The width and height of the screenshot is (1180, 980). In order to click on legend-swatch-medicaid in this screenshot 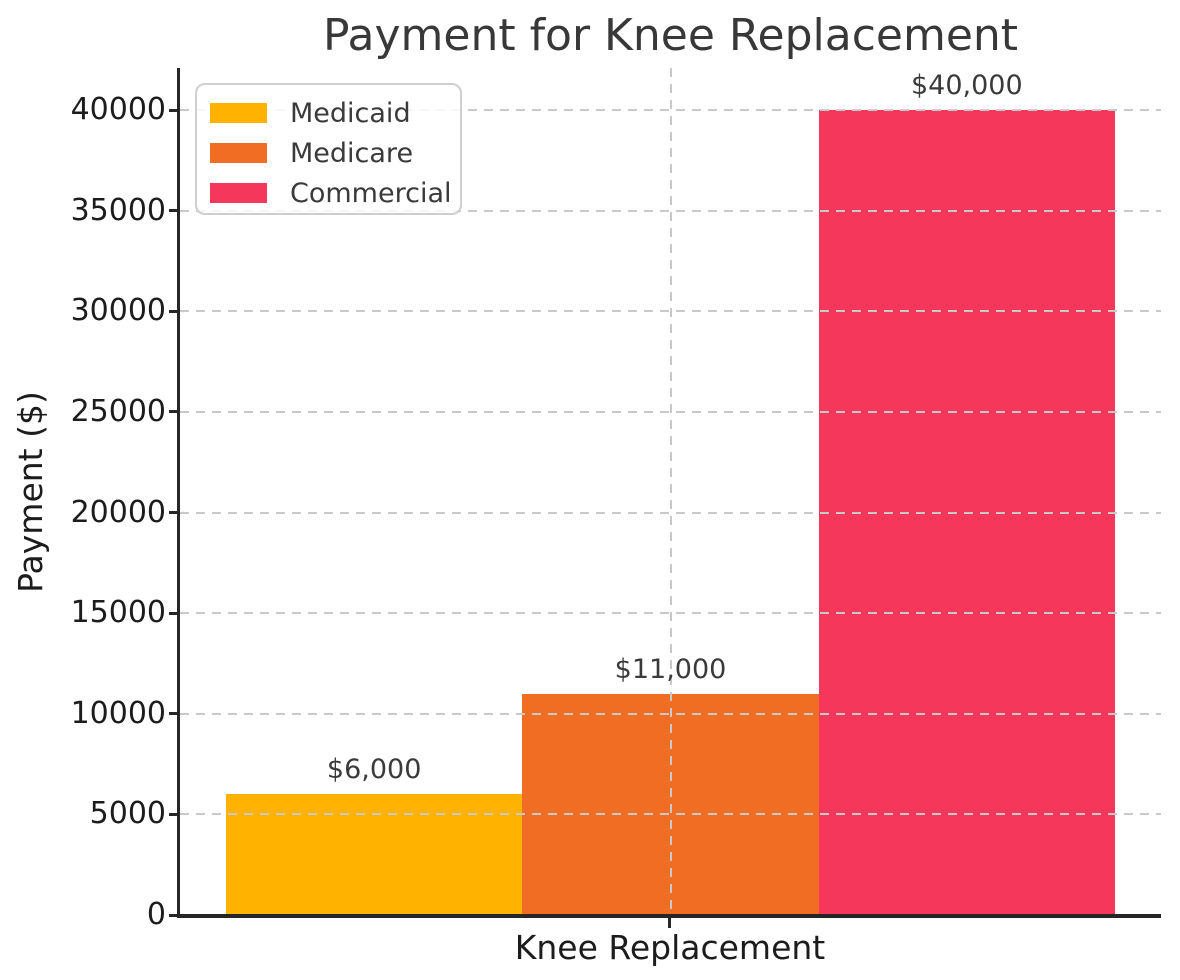, I will do `click(238, 113)`.